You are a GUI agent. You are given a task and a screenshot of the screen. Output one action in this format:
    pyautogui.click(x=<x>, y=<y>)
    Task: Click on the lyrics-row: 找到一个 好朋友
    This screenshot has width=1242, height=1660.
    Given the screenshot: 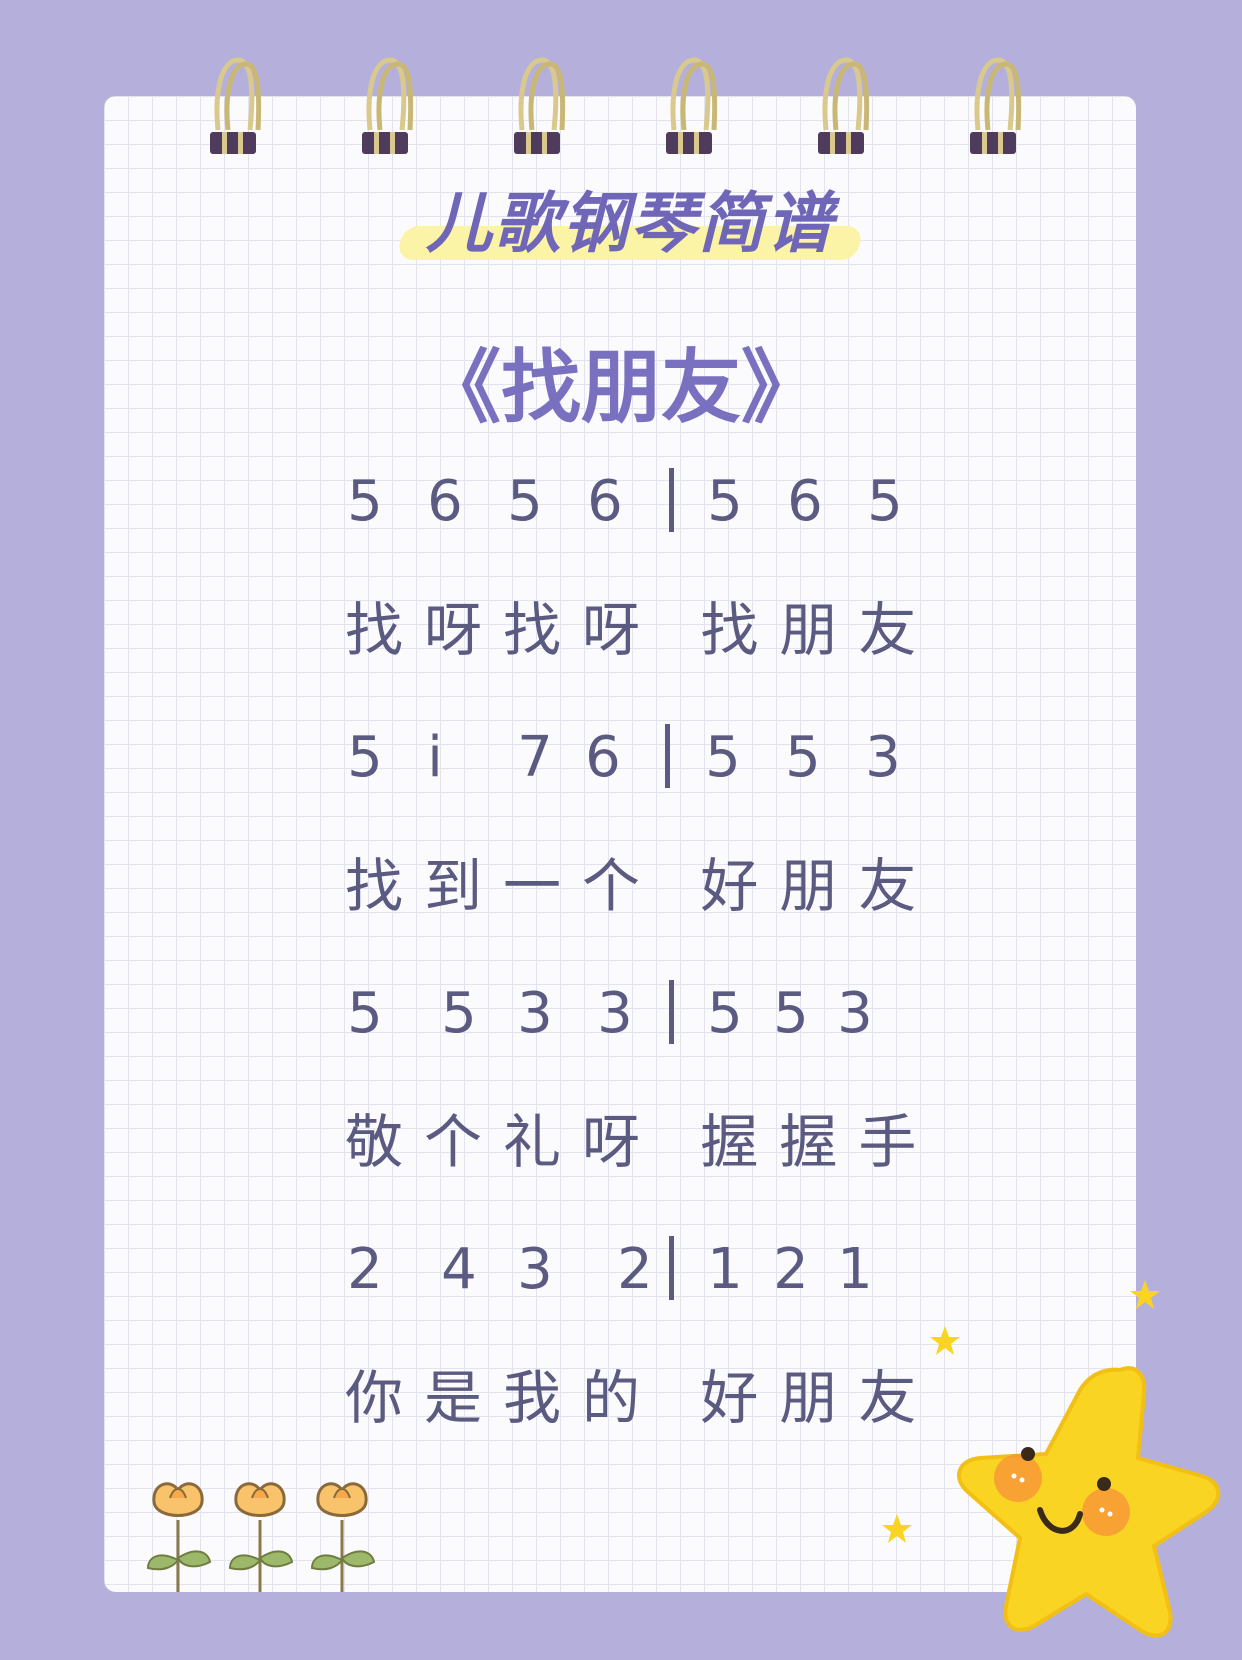 What is the action you would take?
    pyautogui.click(x=635, y=918)
    